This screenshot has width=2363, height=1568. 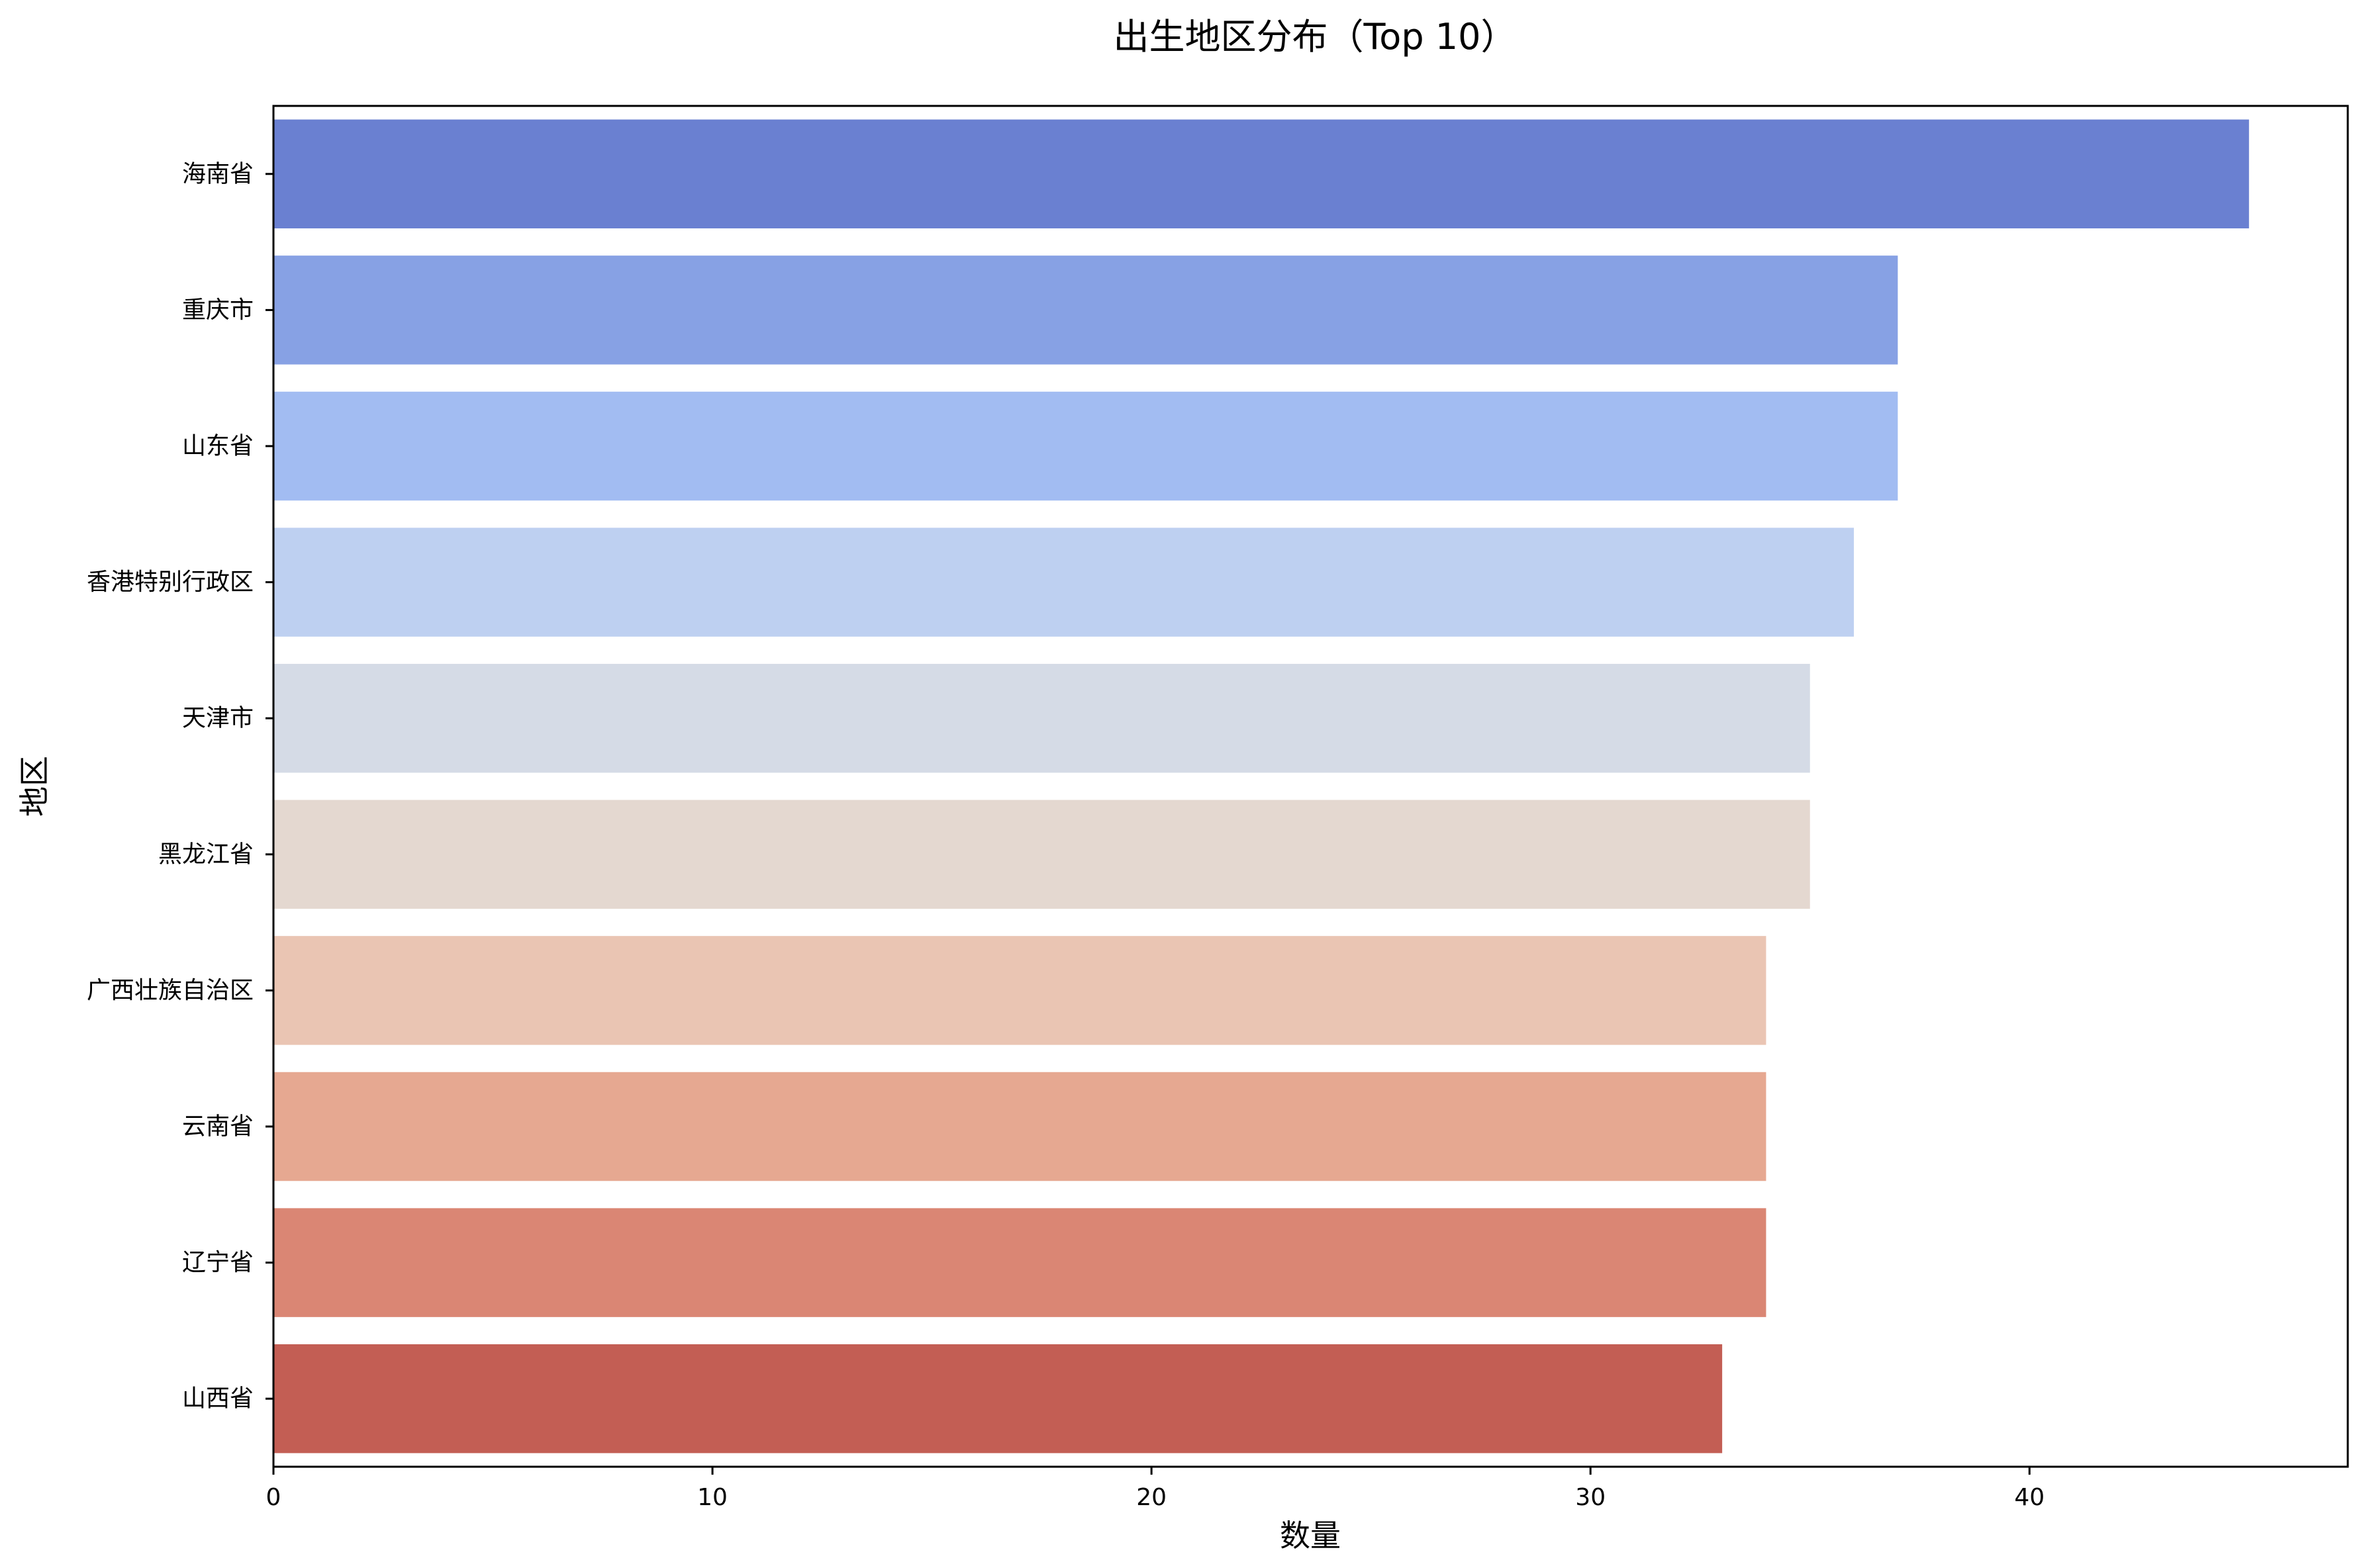 What do you see at coordinates (170, 582) in the screenshot?
I see `y-tick-label: 香港特别行政区` at bounding box center [170, 582].